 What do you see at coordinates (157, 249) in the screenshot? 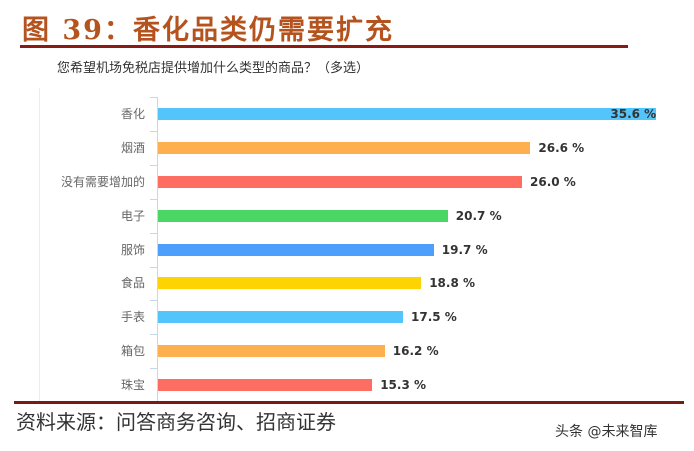
I see `y-axis` at bounding box center [157, 249].